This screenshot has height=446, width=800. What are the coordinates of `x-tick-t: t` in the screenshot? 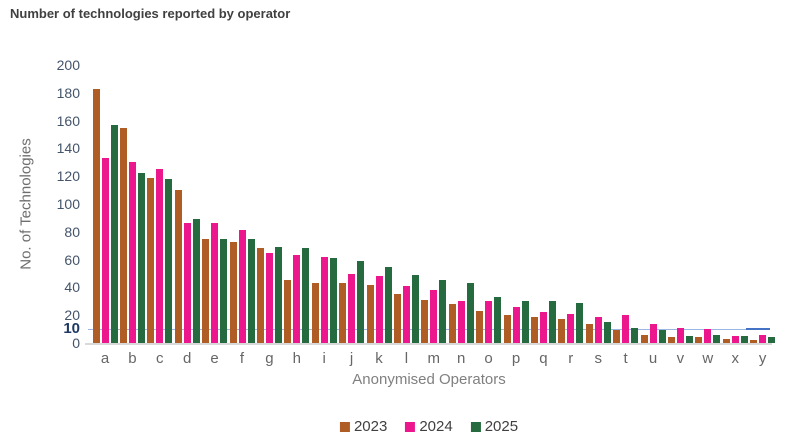 It's located at (625, 358).